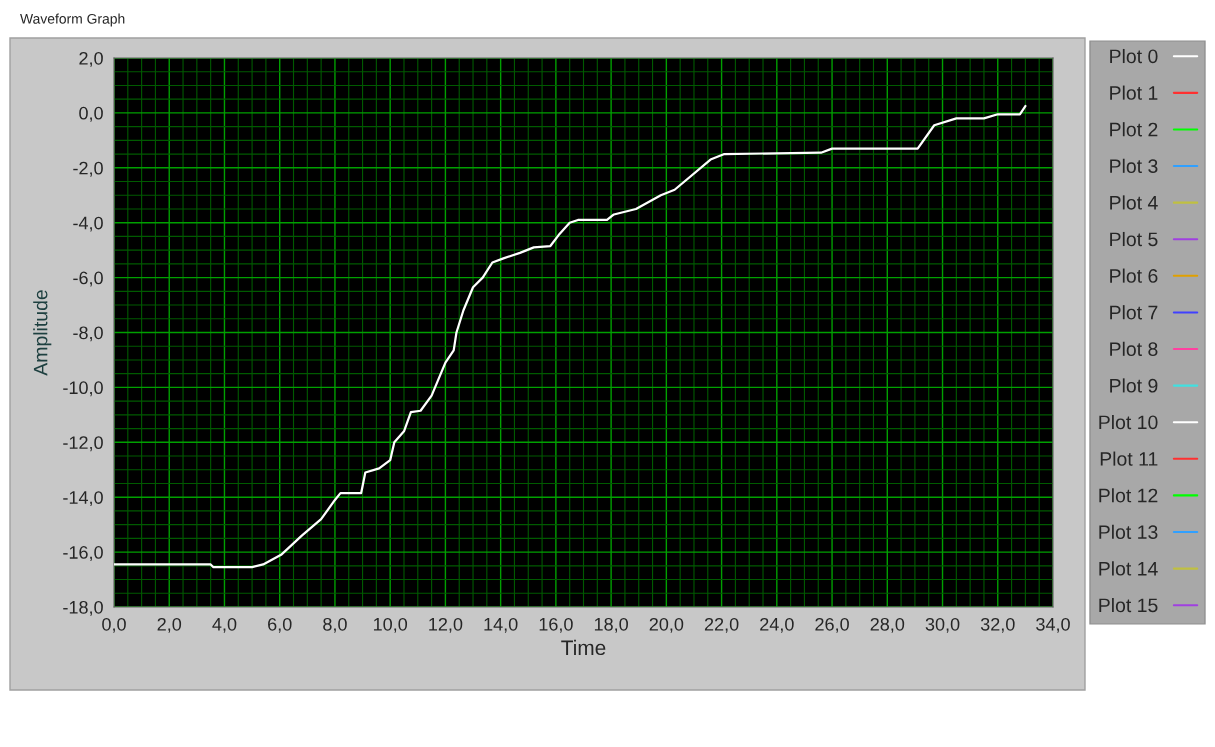 Image resolution: width=1215 pixels, height=747 pixels. I want to click on x-tick-label: 14,0, so click(501, 625).